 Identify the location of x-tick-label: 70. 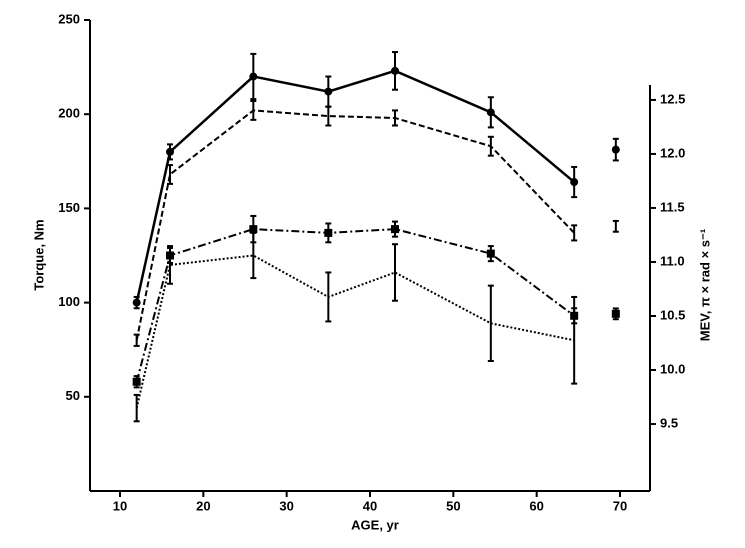
(620, 505).